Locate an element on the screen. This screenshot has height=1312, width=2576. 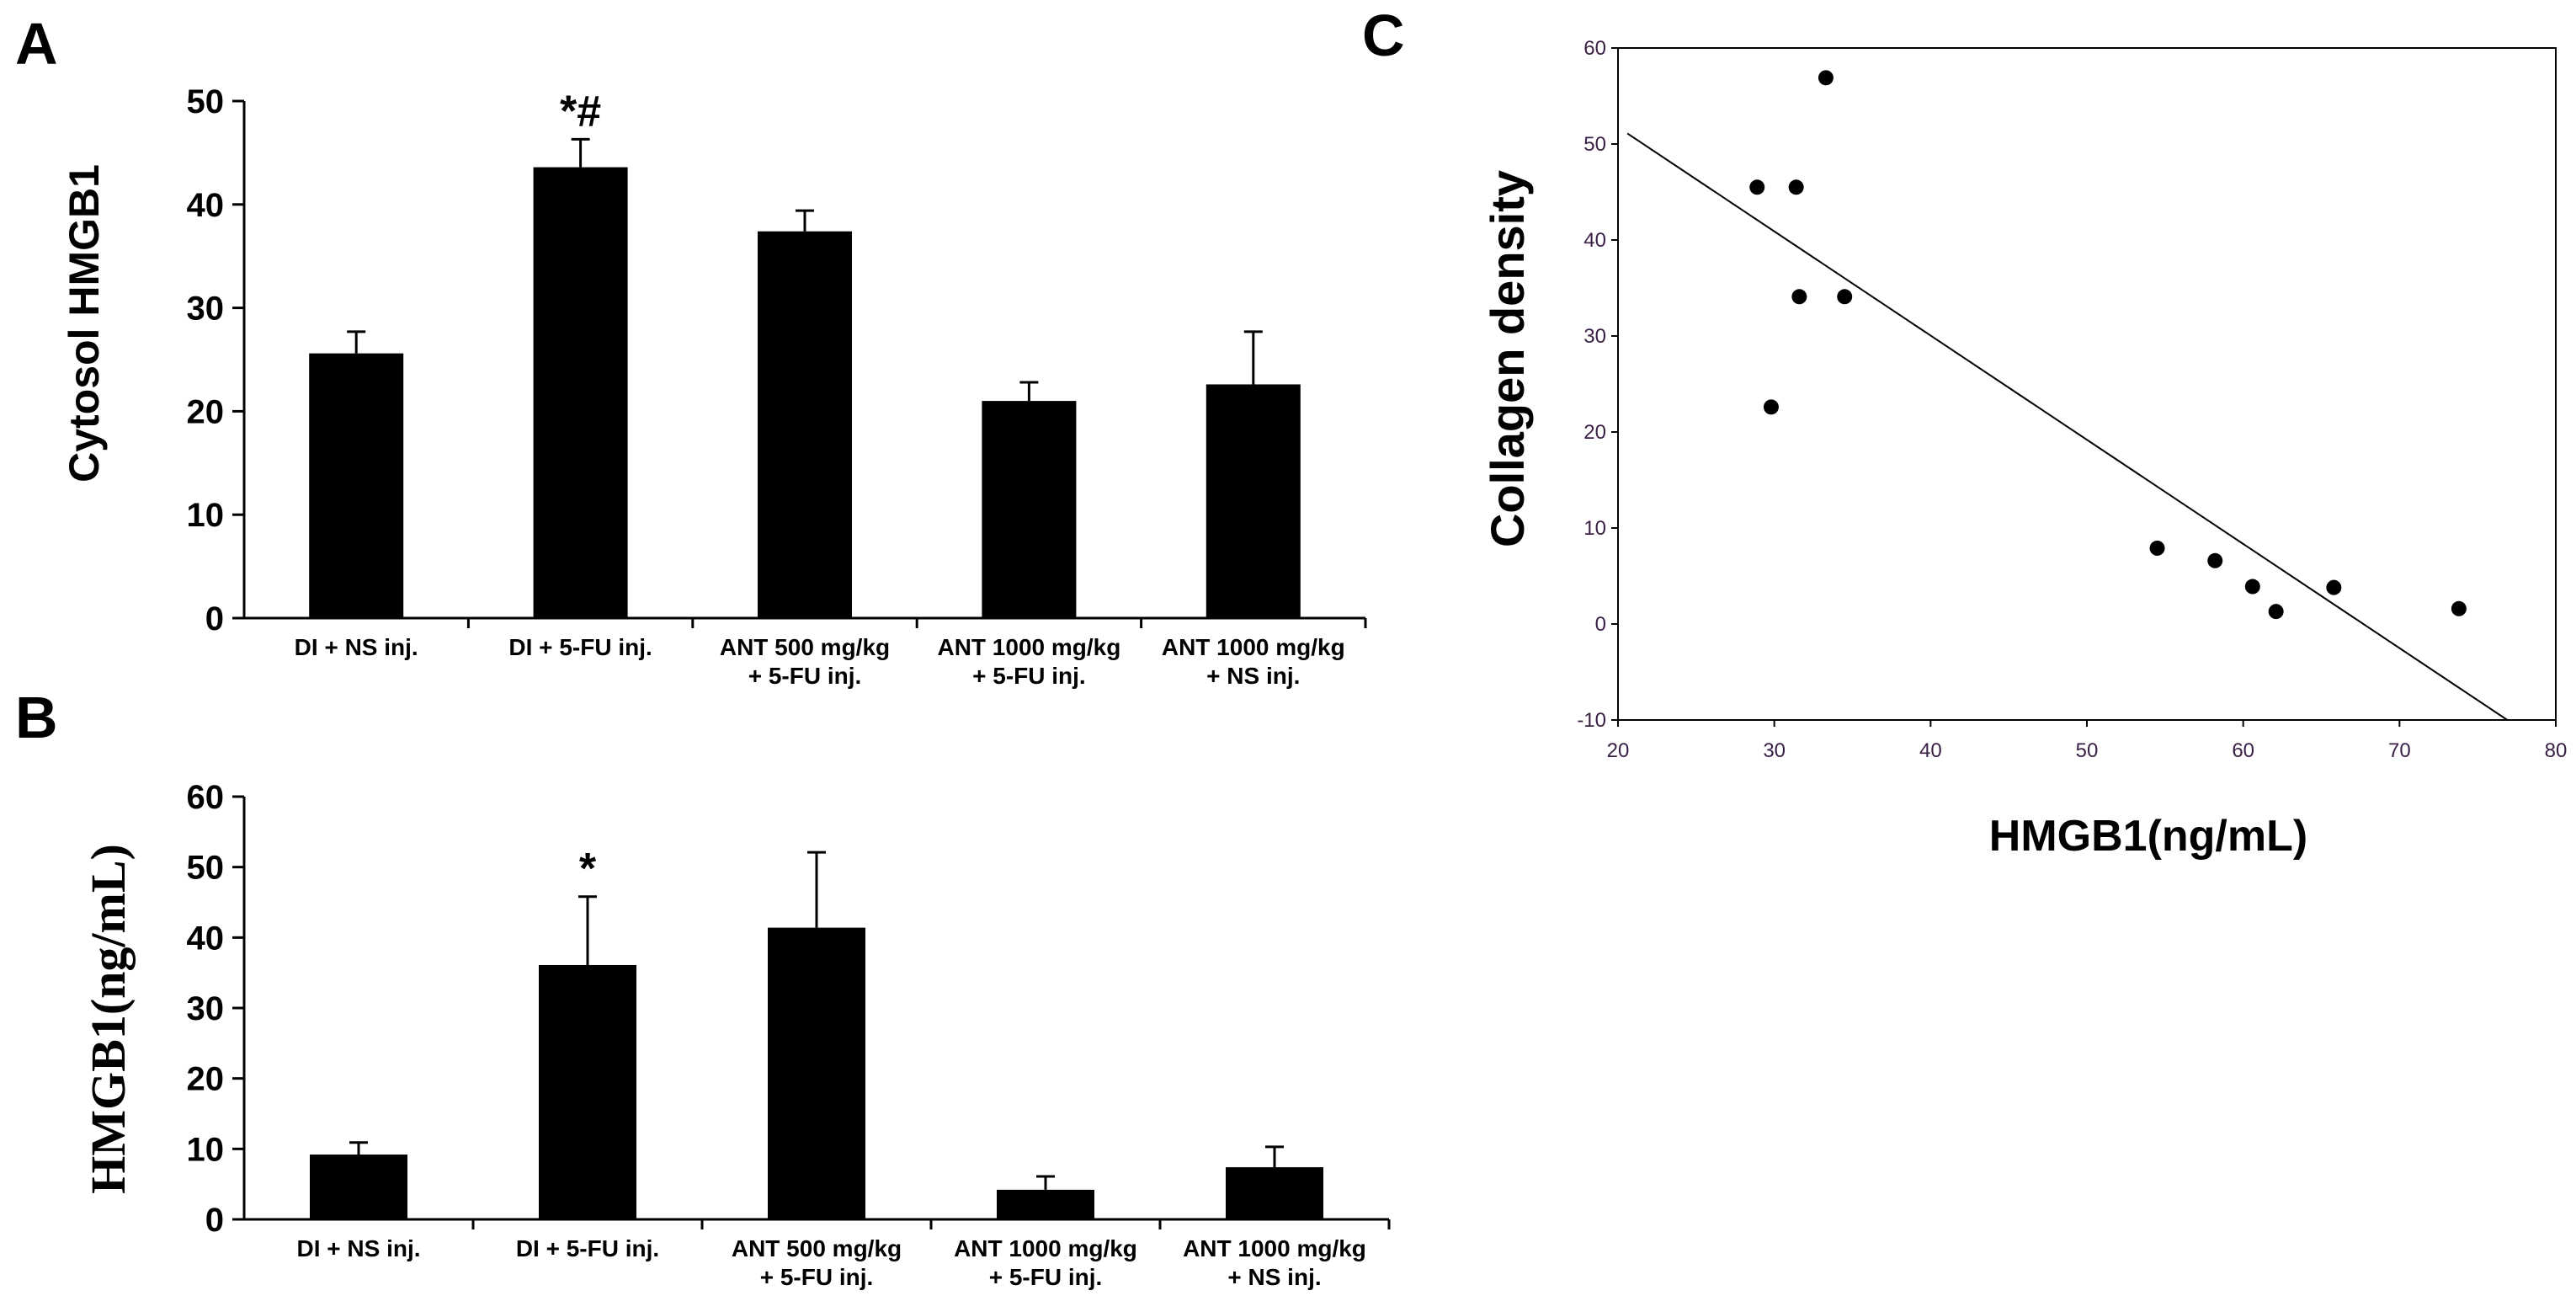
x-tick-label: 50 is located at coordinates (2087, 750).